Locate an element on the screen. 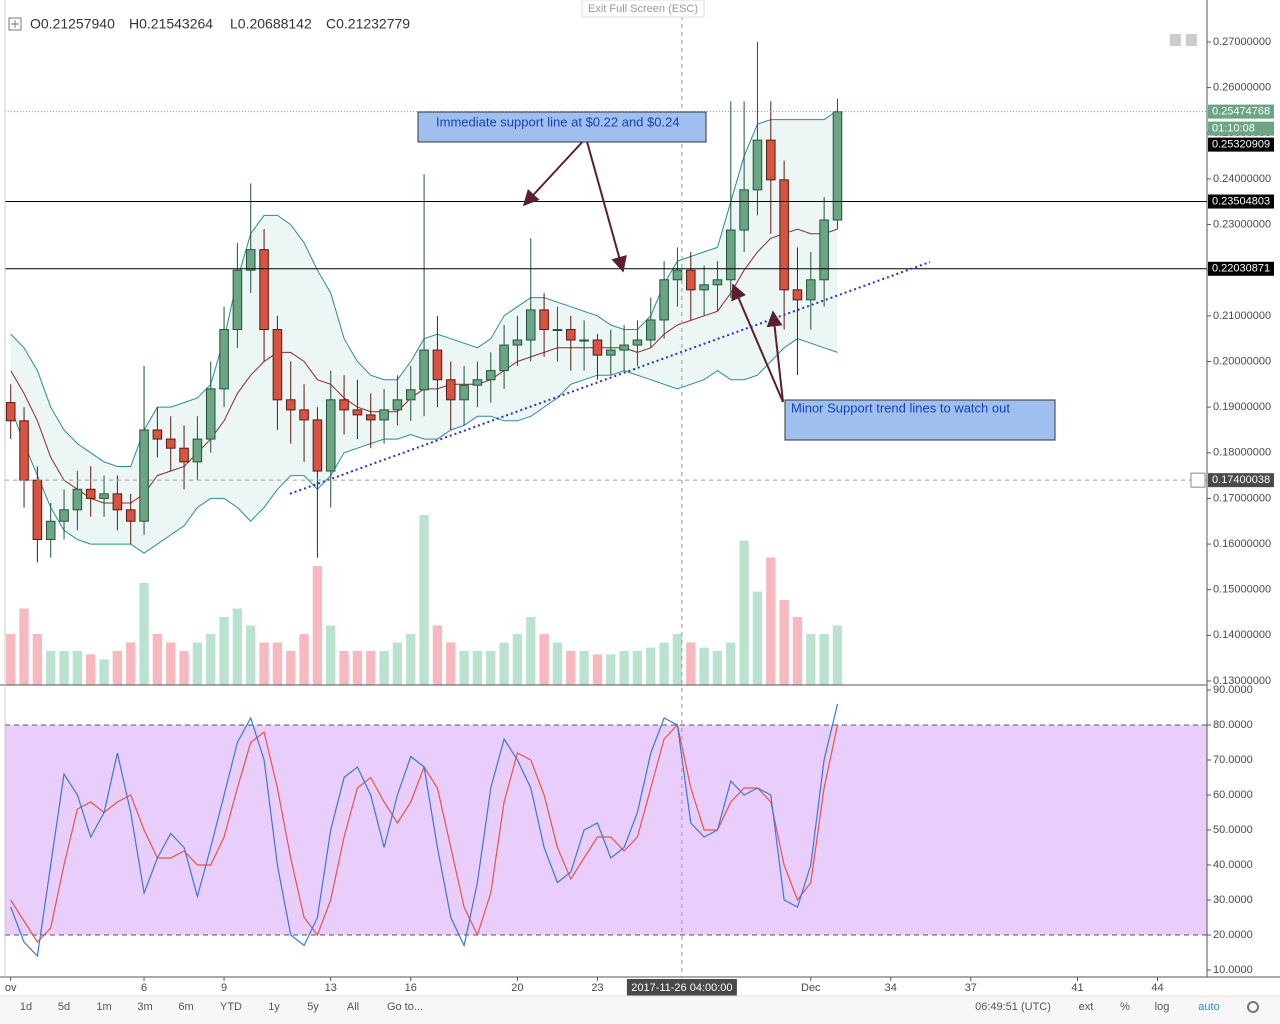 The height and width of the screenshot is (1024, 1280). y-tick-label: 10.0000 is located at coordinates (1233, 970).